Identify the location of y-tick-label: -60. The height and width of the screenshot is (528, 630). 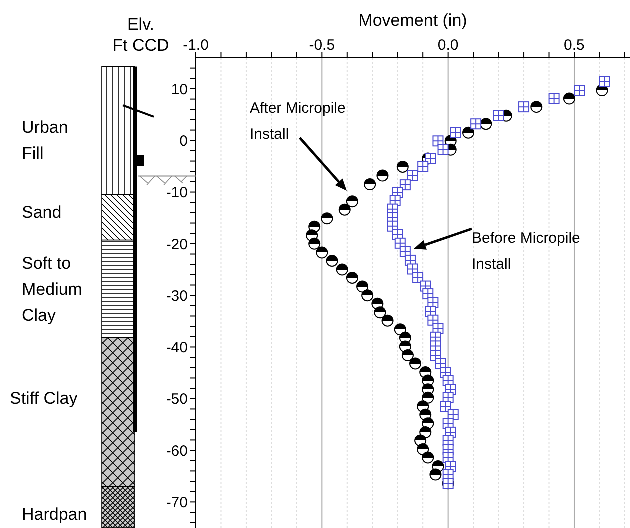
(177, 451).